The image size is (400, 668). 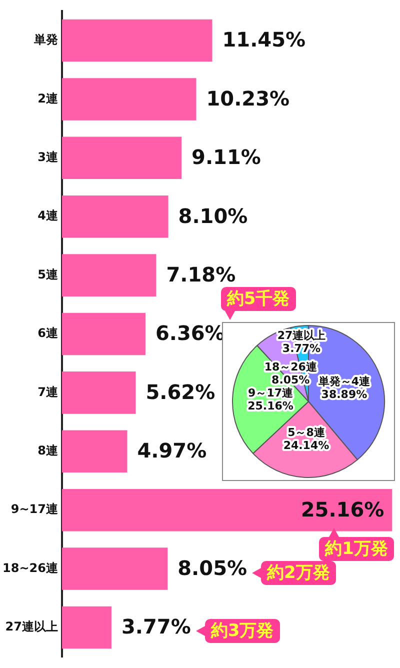 What do you see at coordinates (242, 631) in the screenshot?
I see `speech-bubble: 約3万発` at bounding box center [242, 631].